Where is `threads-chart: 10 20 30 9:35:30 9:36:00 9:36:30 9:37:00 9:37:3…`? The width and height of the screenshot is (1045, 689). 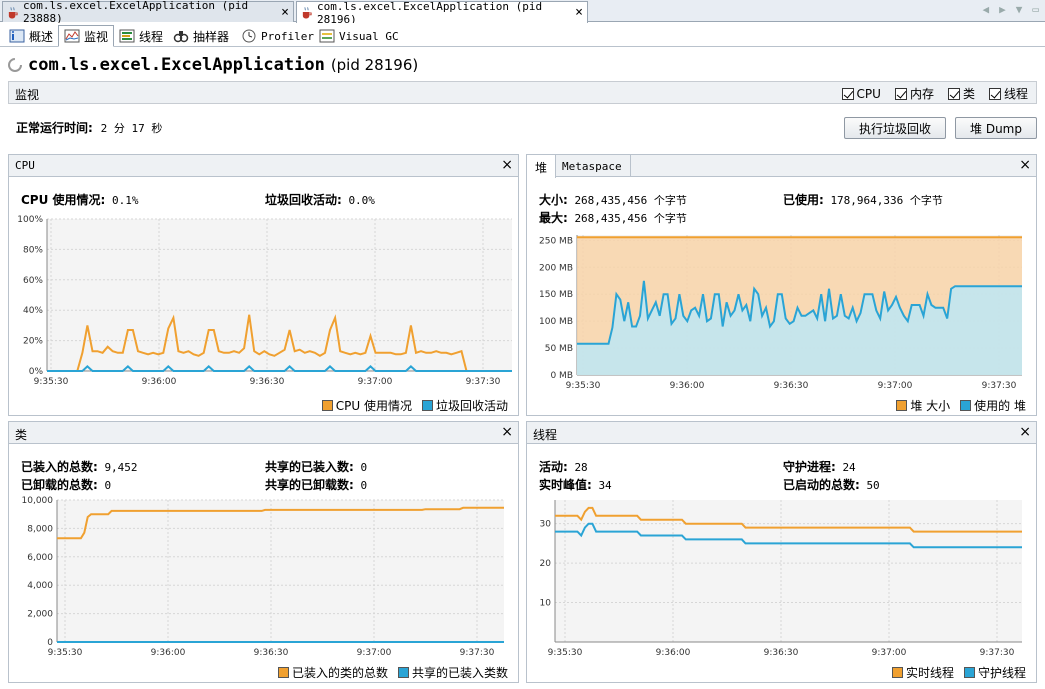
threads-chart: 10 20 30 9:35:30 9:36:00 9:36:30 9:37:00 9:37:3… is located at coordinates (781, 579).